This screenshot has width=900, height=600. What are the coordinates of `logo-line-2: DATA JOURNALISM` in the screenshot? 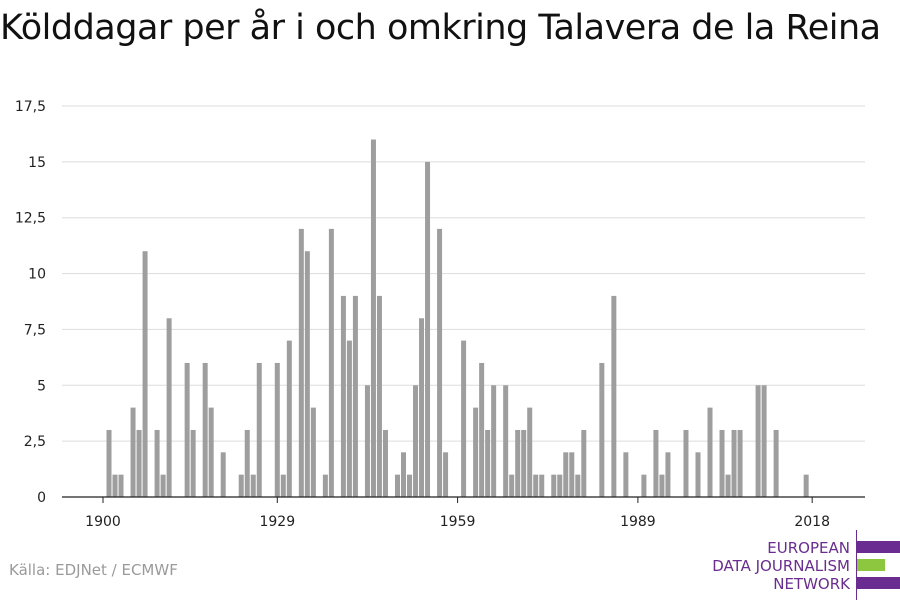 It's located at (781, 566).